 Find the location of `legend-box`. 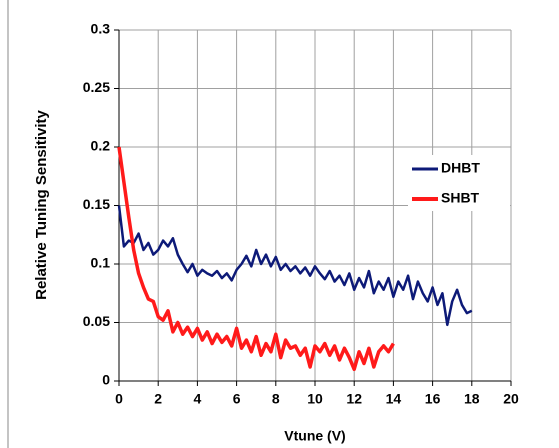

legend-box is located at coordinates (459, 183).